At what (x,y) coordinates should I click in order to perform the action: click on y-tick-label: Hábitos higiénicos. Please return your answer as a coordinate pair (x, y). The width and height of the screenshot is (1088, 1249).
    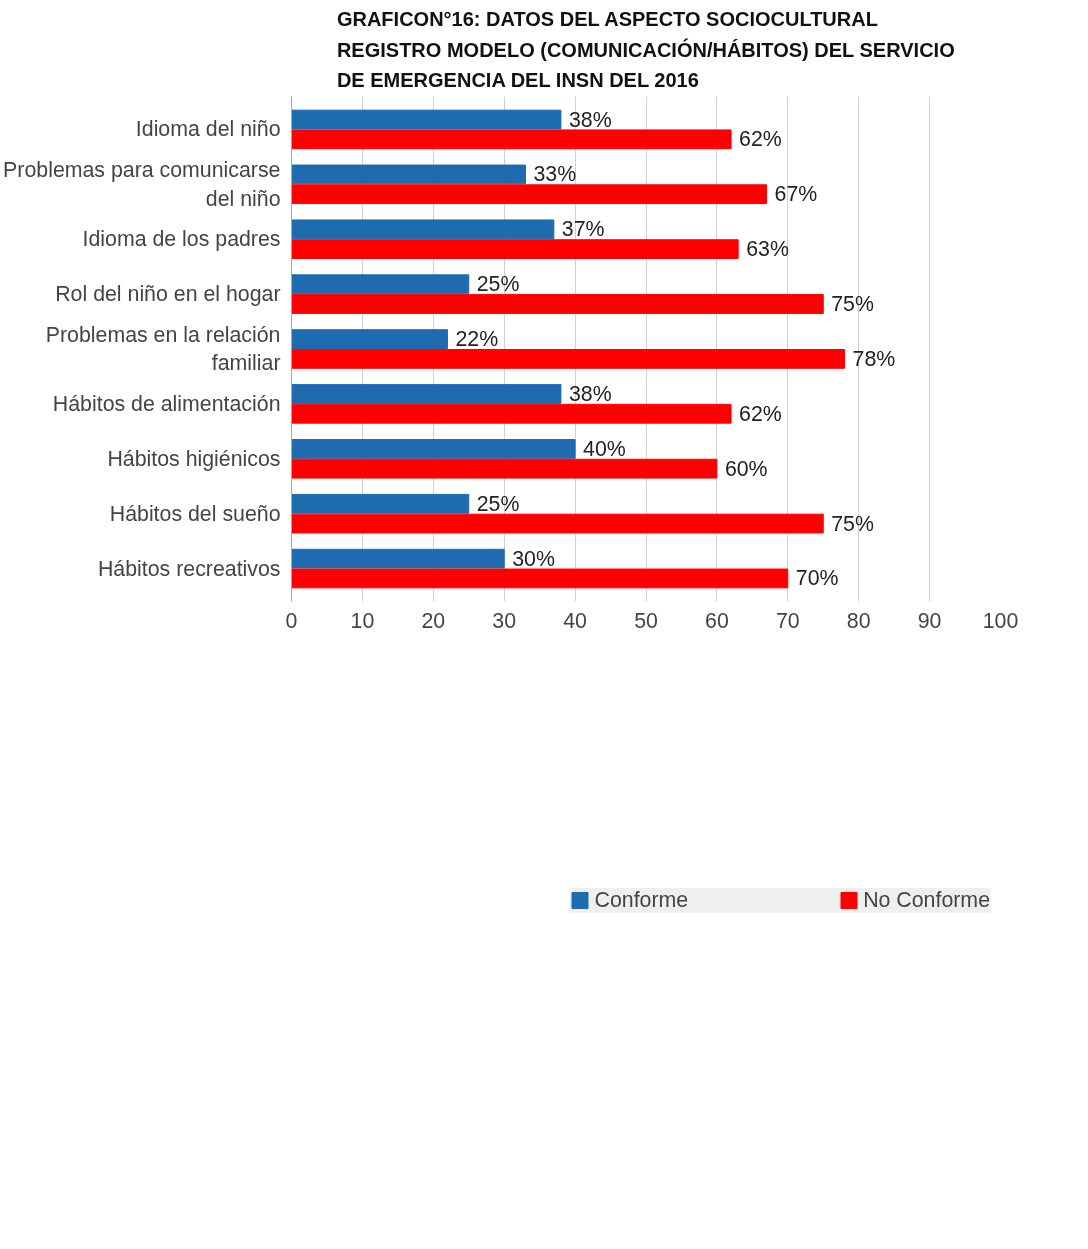
    Looking at the image, I should click on (194, 458).